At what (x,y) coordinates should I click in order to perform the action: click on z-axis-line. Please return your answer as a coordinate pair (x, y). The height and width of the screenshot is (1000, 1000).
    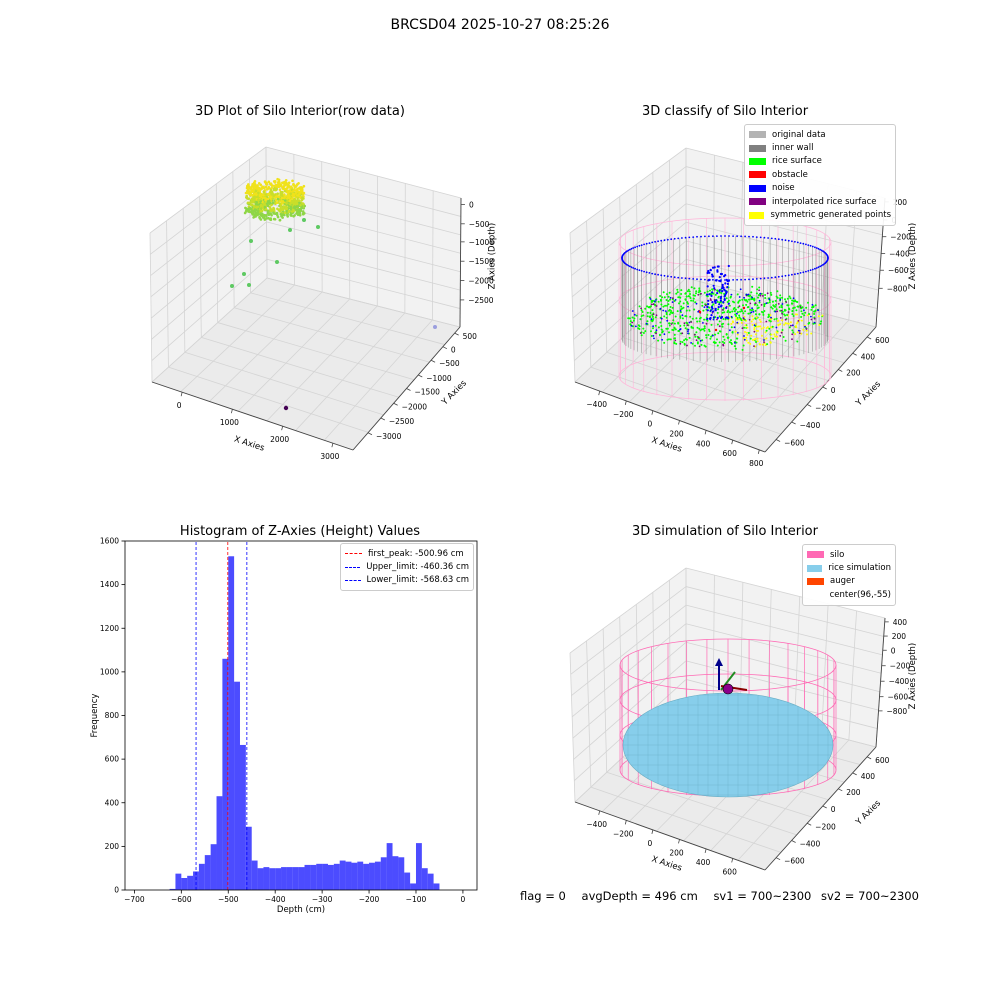
    Looking at the image, I should click on (880, 682).